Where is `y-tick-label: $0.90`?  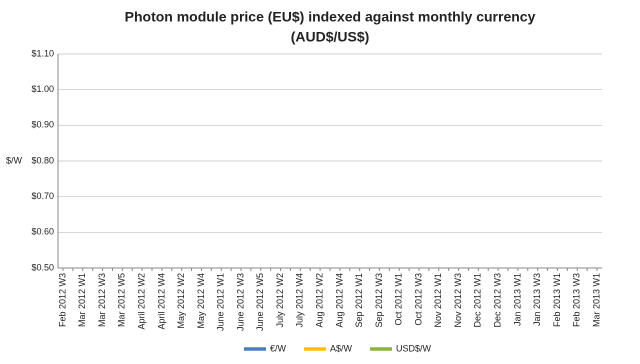 y-tick-label: $0.90 is located at coordinates (42, 125).